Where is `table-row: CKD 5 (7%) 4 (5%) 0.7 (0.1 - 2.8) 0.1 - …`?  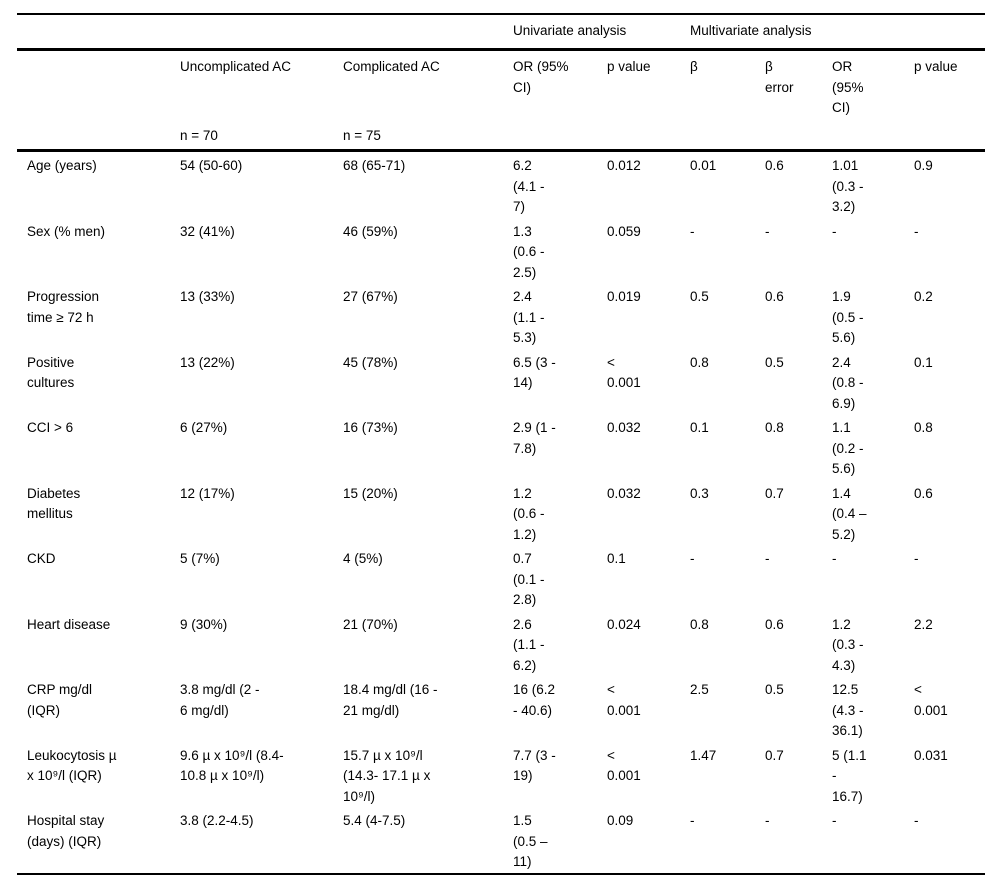
table-row: CKD 5 (7%) 4 (5%) 0.7 (0.1 - 2.8) 0.1 - … is located at coordinates (501, 578).